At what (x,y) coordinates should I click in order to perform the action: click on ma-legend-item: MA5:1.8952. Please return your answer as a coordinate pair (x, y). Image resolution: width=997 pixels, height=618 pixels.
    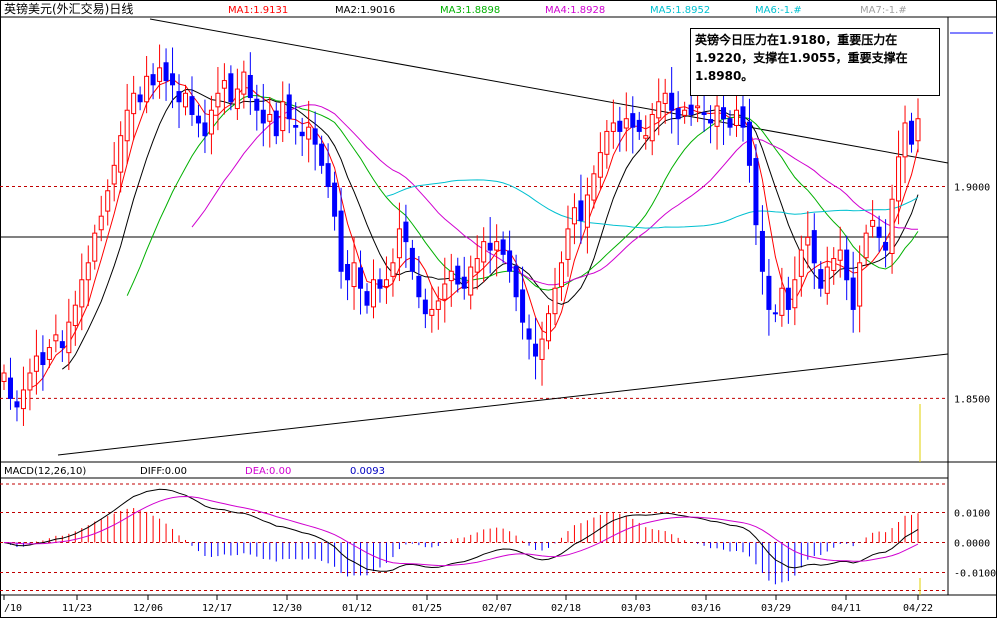
    Looking at the image, I should click on (680, 10).